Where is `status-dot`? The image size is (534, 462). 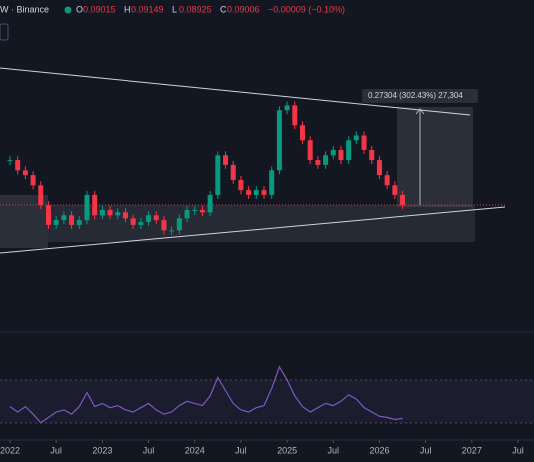
status-dot is located at coordinates (68, 10).